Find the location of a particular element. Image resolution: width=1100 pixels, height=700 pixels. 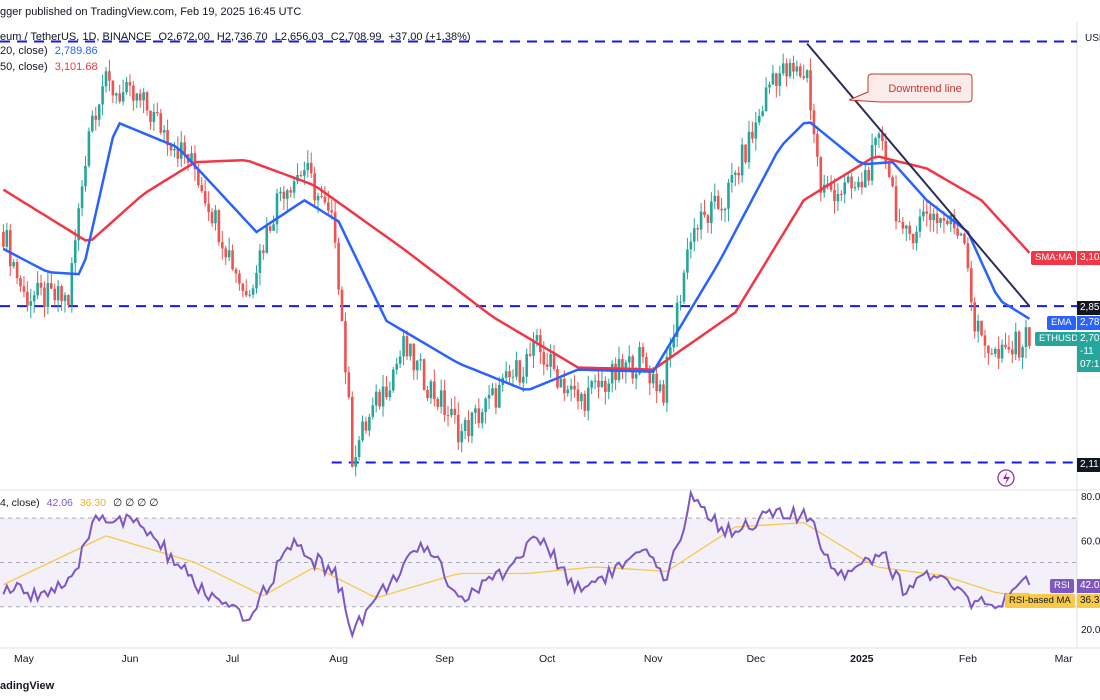

sma-tag: SMA:MA is located at coordinates (1054, 258).